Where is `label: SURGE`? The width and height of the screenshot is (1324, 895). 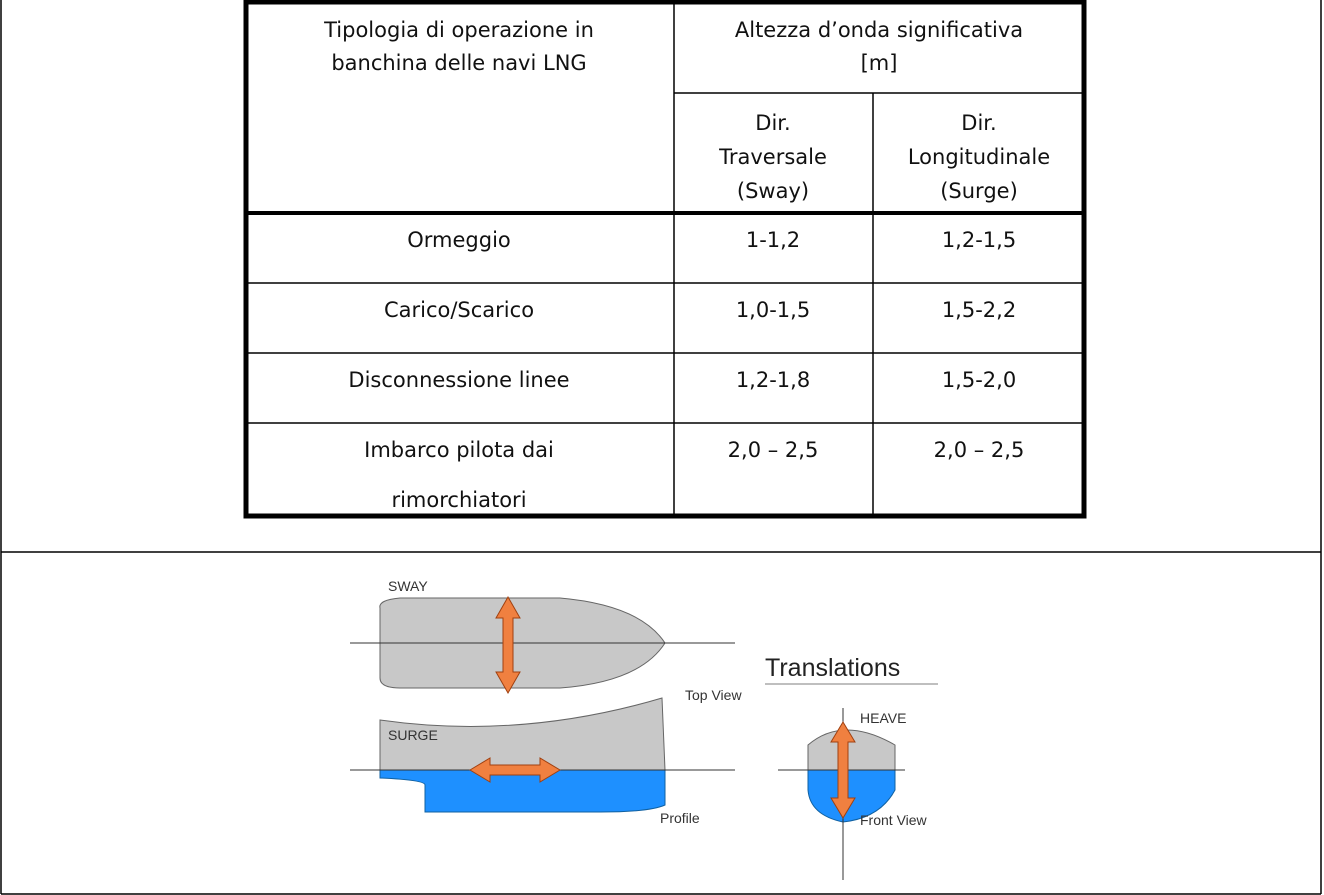
label: SURGE is located at coordinates (413, 735).